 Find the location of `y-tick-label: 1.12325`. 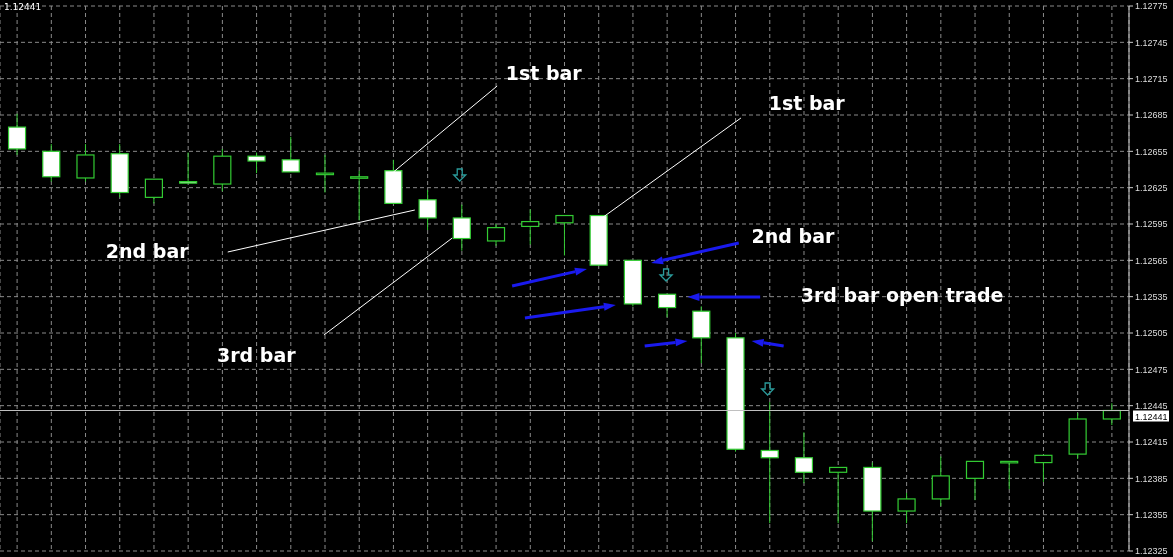

y-tick-label: 1.12325 is located at coordinates (1151, 551).